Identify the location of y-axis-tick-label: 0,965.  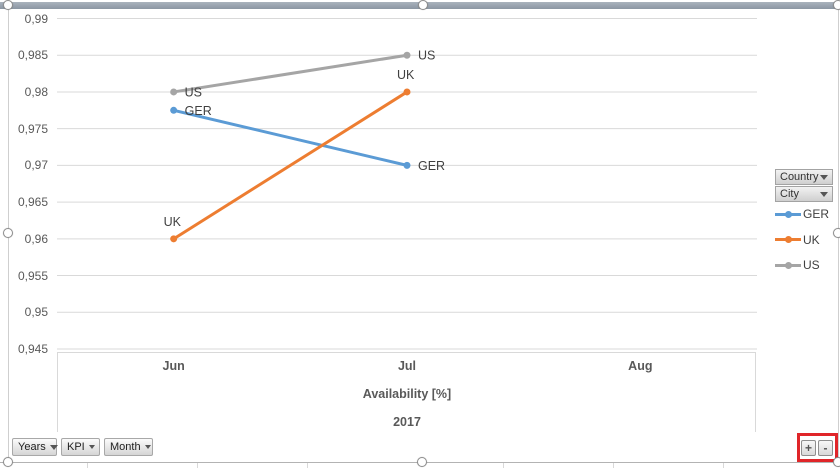
(32, 202).